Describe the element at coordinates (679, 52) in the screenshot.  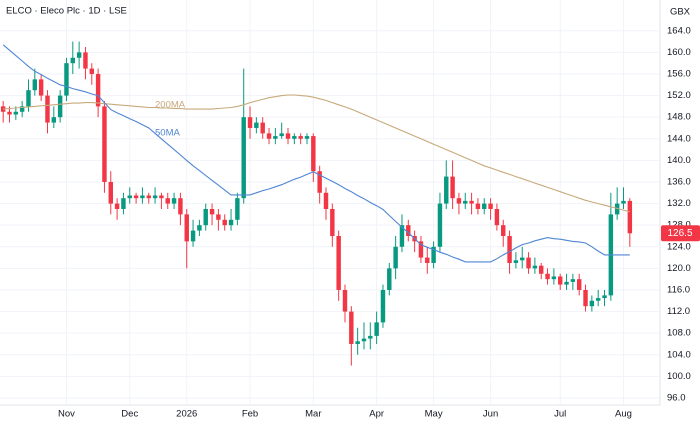
I see `y-tick-label: 160.0` at that location.